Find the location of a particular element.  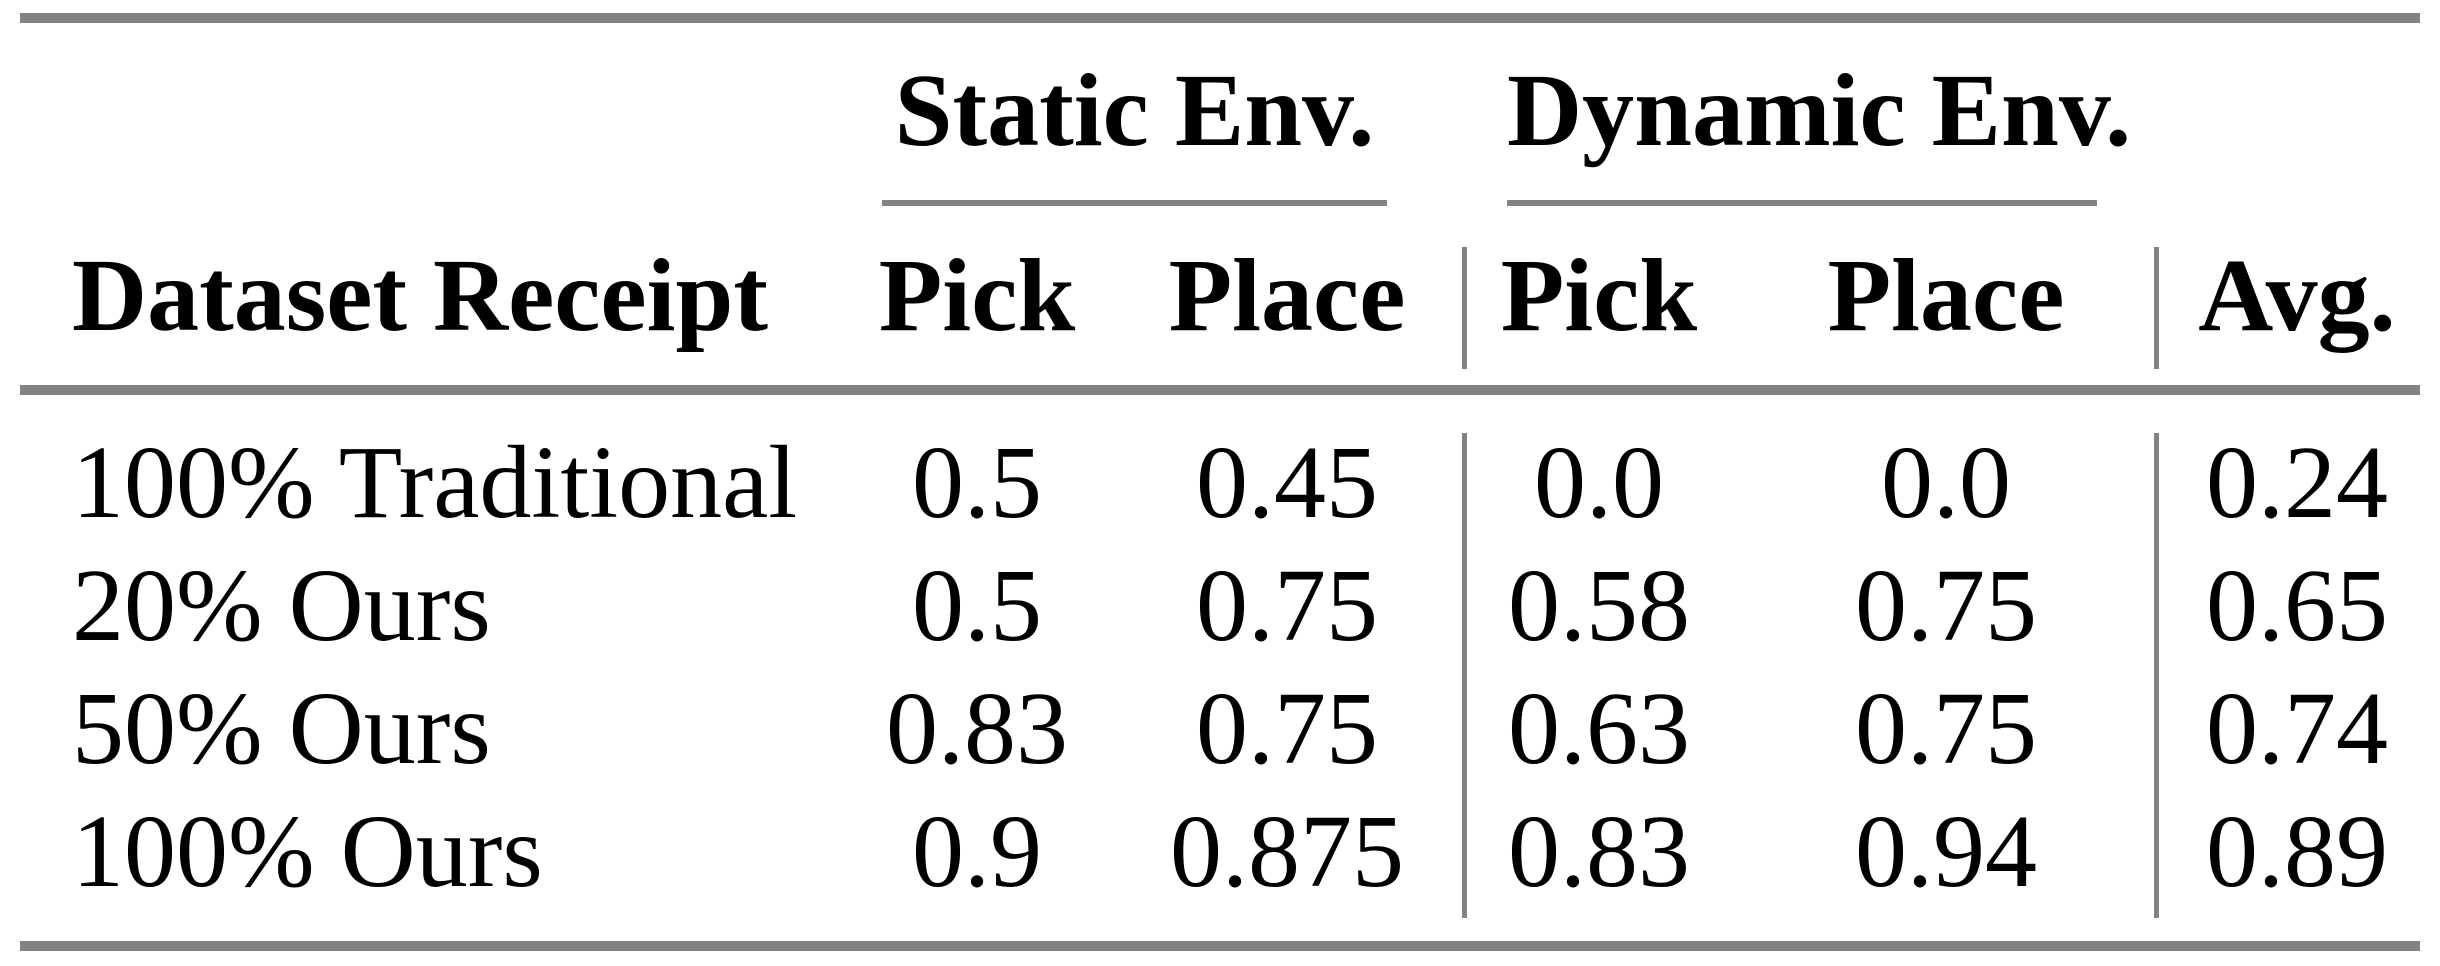

column-header-dynamic-pick: Pick is located at coordinates (1599, 295).